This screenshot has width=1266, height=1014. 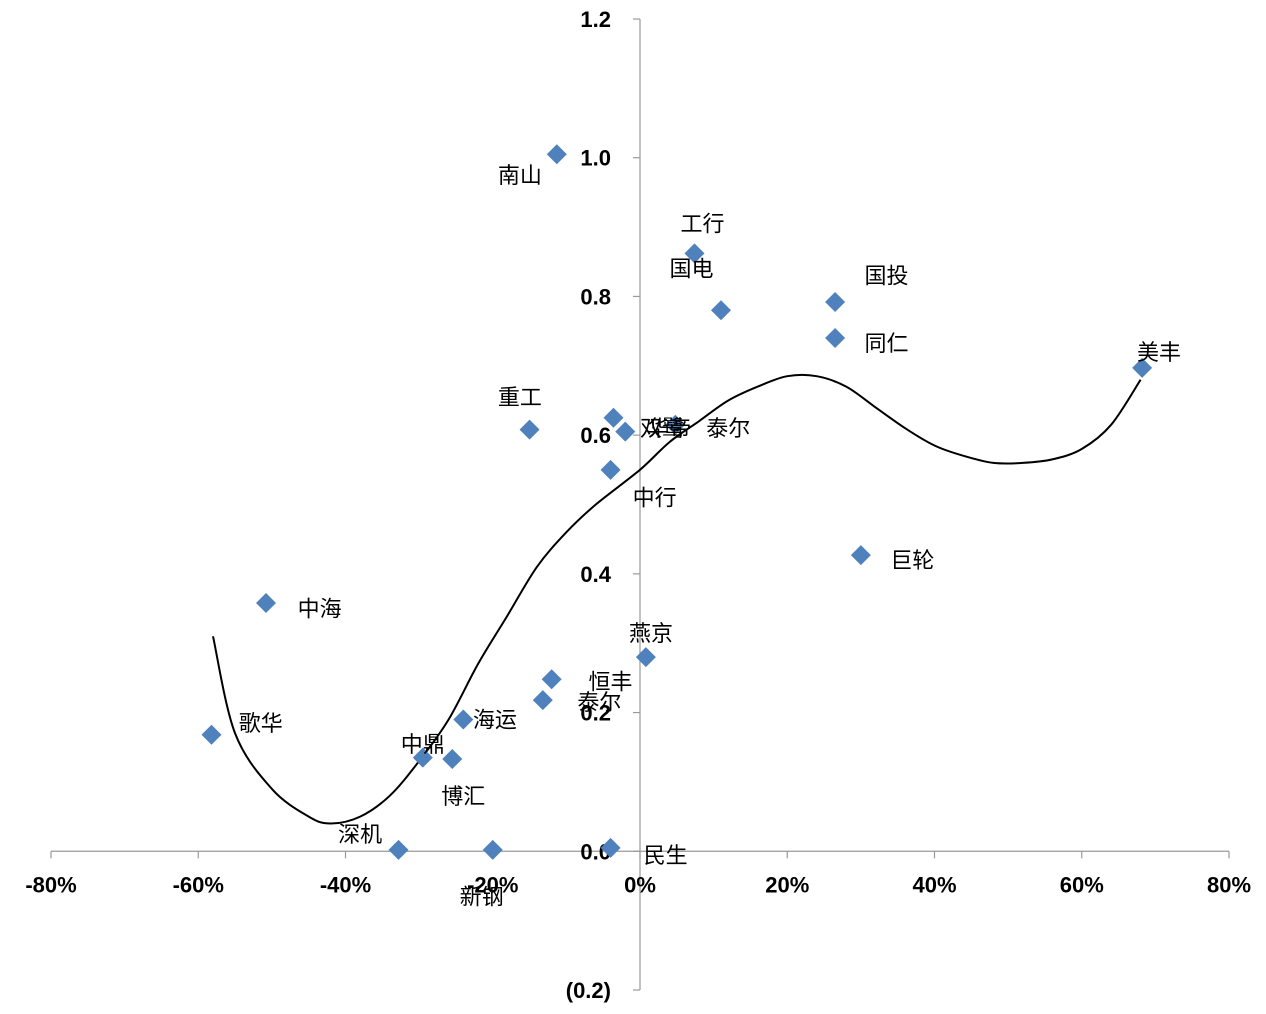 What do you see at coordinates (934, 884) in the screenshot?
I see `x-tick-label: 40%` at bounding box center [934, 884].